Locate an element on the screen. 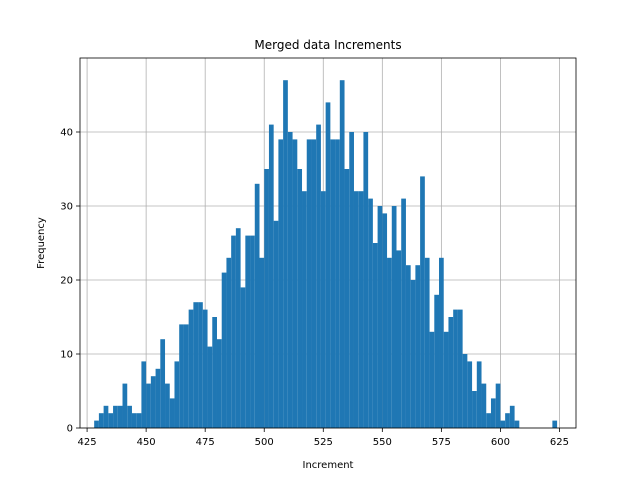  chart-title: Merged data Increments is located at coordinates (327, 45).